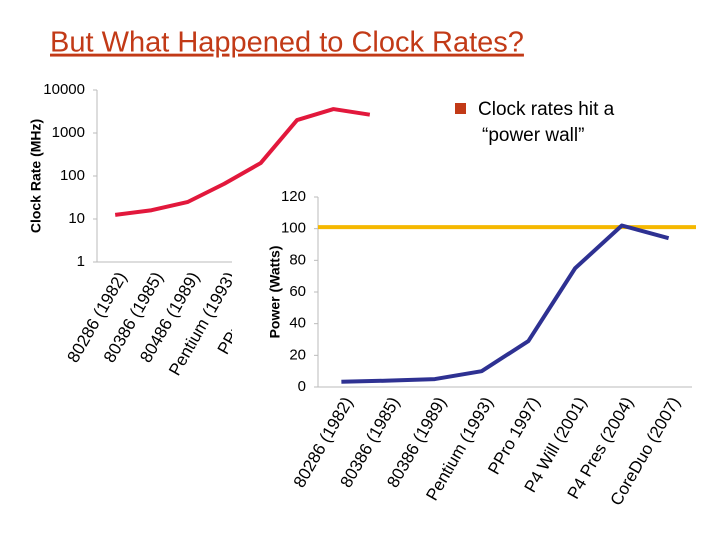 Image resolution: width=720 pixels, height=540 pixels. Describe the element at coordinates (460, 108) in the screenshot. I see `bullet-icon` at that location.